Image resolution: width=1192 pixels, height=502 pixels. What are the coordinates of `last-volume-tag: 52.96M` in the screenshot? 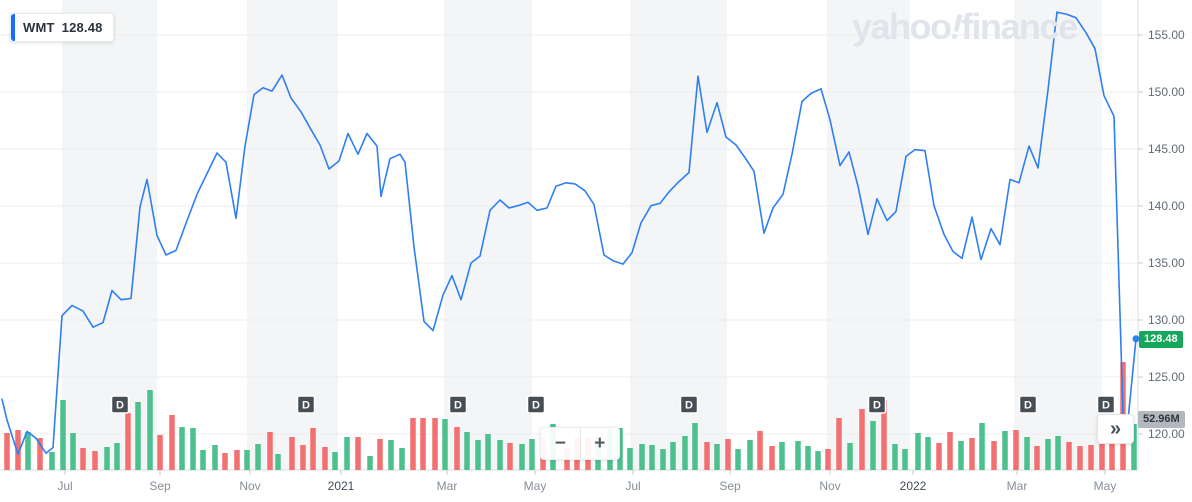 It's located at (1161, 419).